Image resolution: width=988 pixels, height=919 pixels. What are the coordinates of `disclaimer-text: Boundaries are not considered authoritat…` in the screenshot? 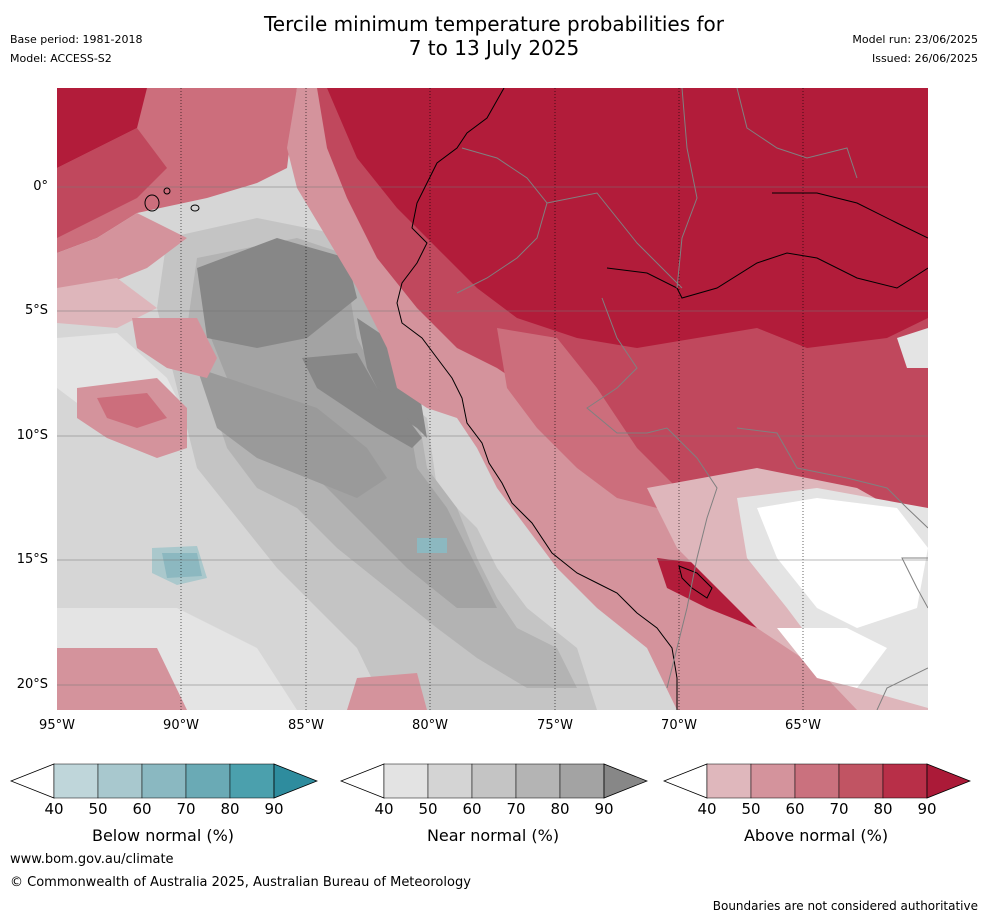 It's located at (845, 906).